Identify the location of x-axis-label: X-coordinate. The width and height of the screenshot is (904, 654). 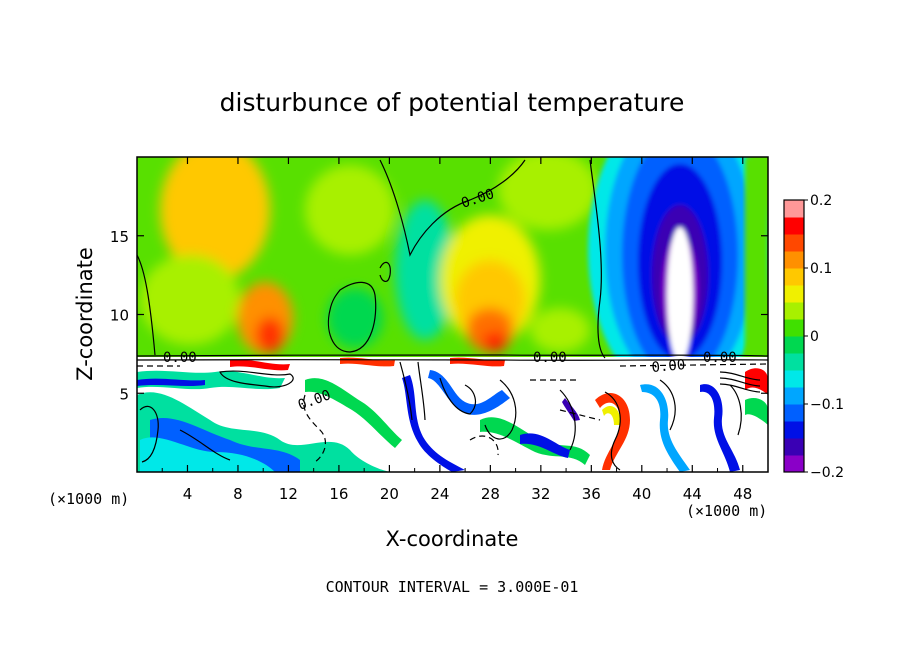
(452, 539).